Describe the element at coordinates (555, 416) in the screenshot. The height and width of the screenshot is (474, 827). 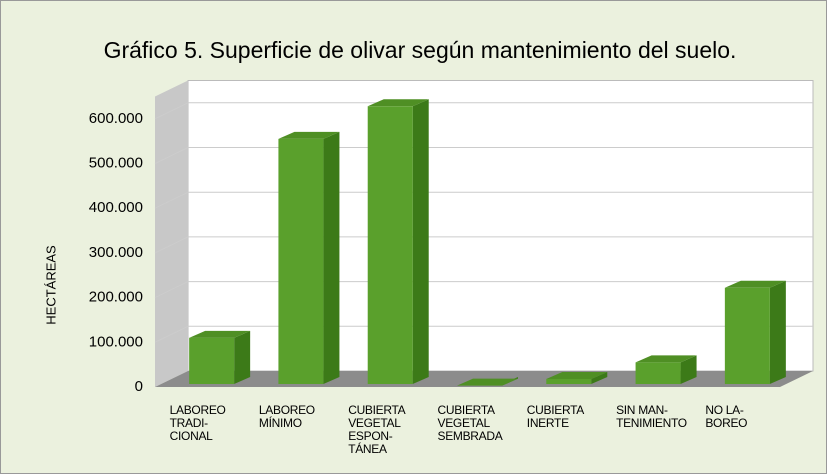
I see `x-tick-label: CUBIERTA INERTE` at that location.